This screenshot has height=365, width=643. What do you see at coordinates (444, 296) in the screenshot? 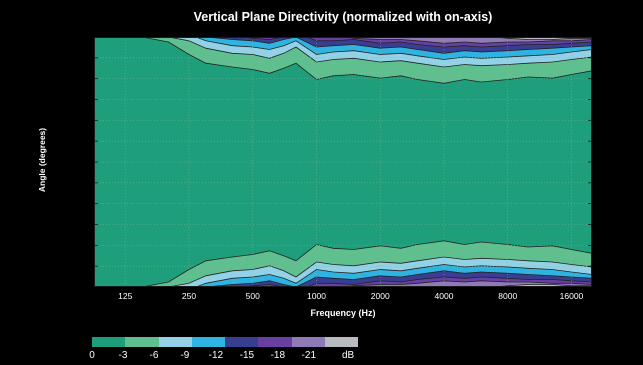
I see `x-tick-label-4000: 4000` at bounding box center [444, 296].